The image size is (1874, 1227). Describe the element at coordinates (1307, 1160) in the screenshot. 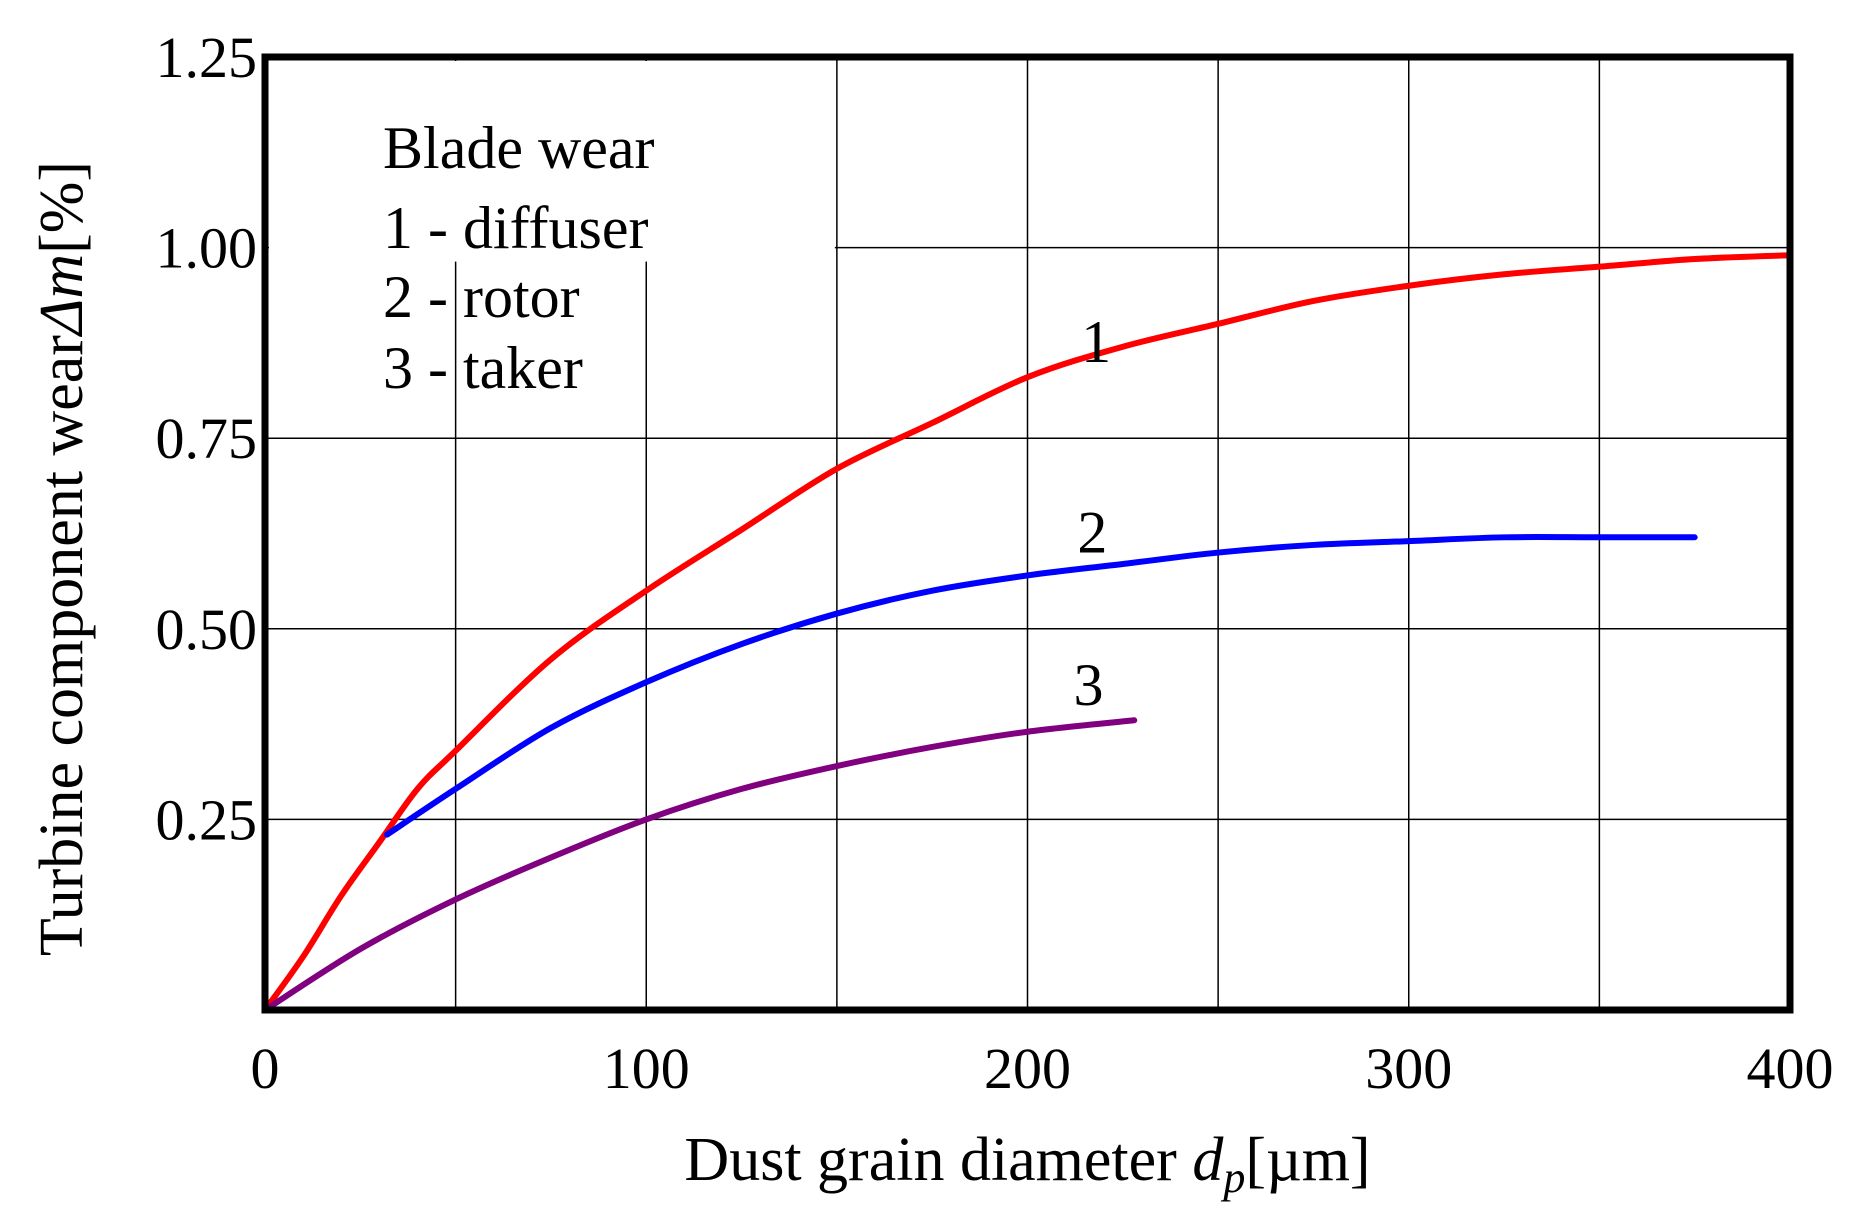

I see `x-axis-label-unit: [µm]` at that location.